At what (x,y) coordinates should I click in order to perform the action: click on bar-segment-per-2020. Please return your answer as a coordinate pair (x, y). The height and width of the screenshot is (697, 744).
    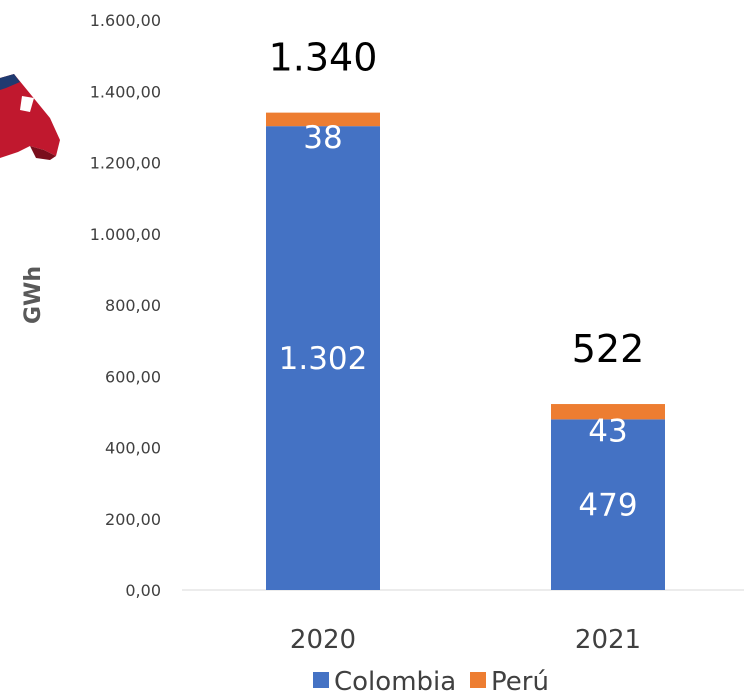
    Looking at the image, I should click on (323, 119).